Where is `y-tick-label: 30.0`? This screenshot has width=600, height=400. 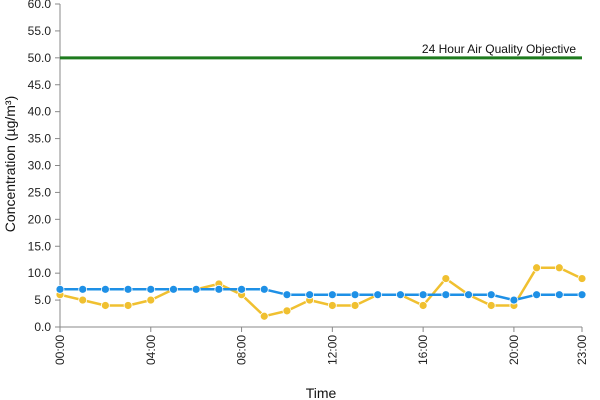
y-tick-label: 30.0 is located at coordinates (40, 166).